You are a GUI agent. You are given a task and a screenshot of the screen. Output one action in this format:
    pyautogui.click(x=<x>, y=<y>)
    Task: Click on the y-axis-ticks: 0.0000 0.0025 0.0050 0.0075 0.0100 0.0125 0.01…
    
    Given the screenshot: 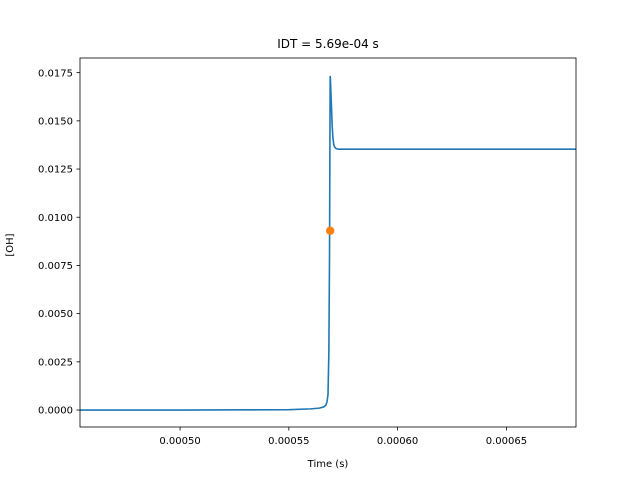 What is the action you would take?
    pyautogui.click(x=59, y=242)
    